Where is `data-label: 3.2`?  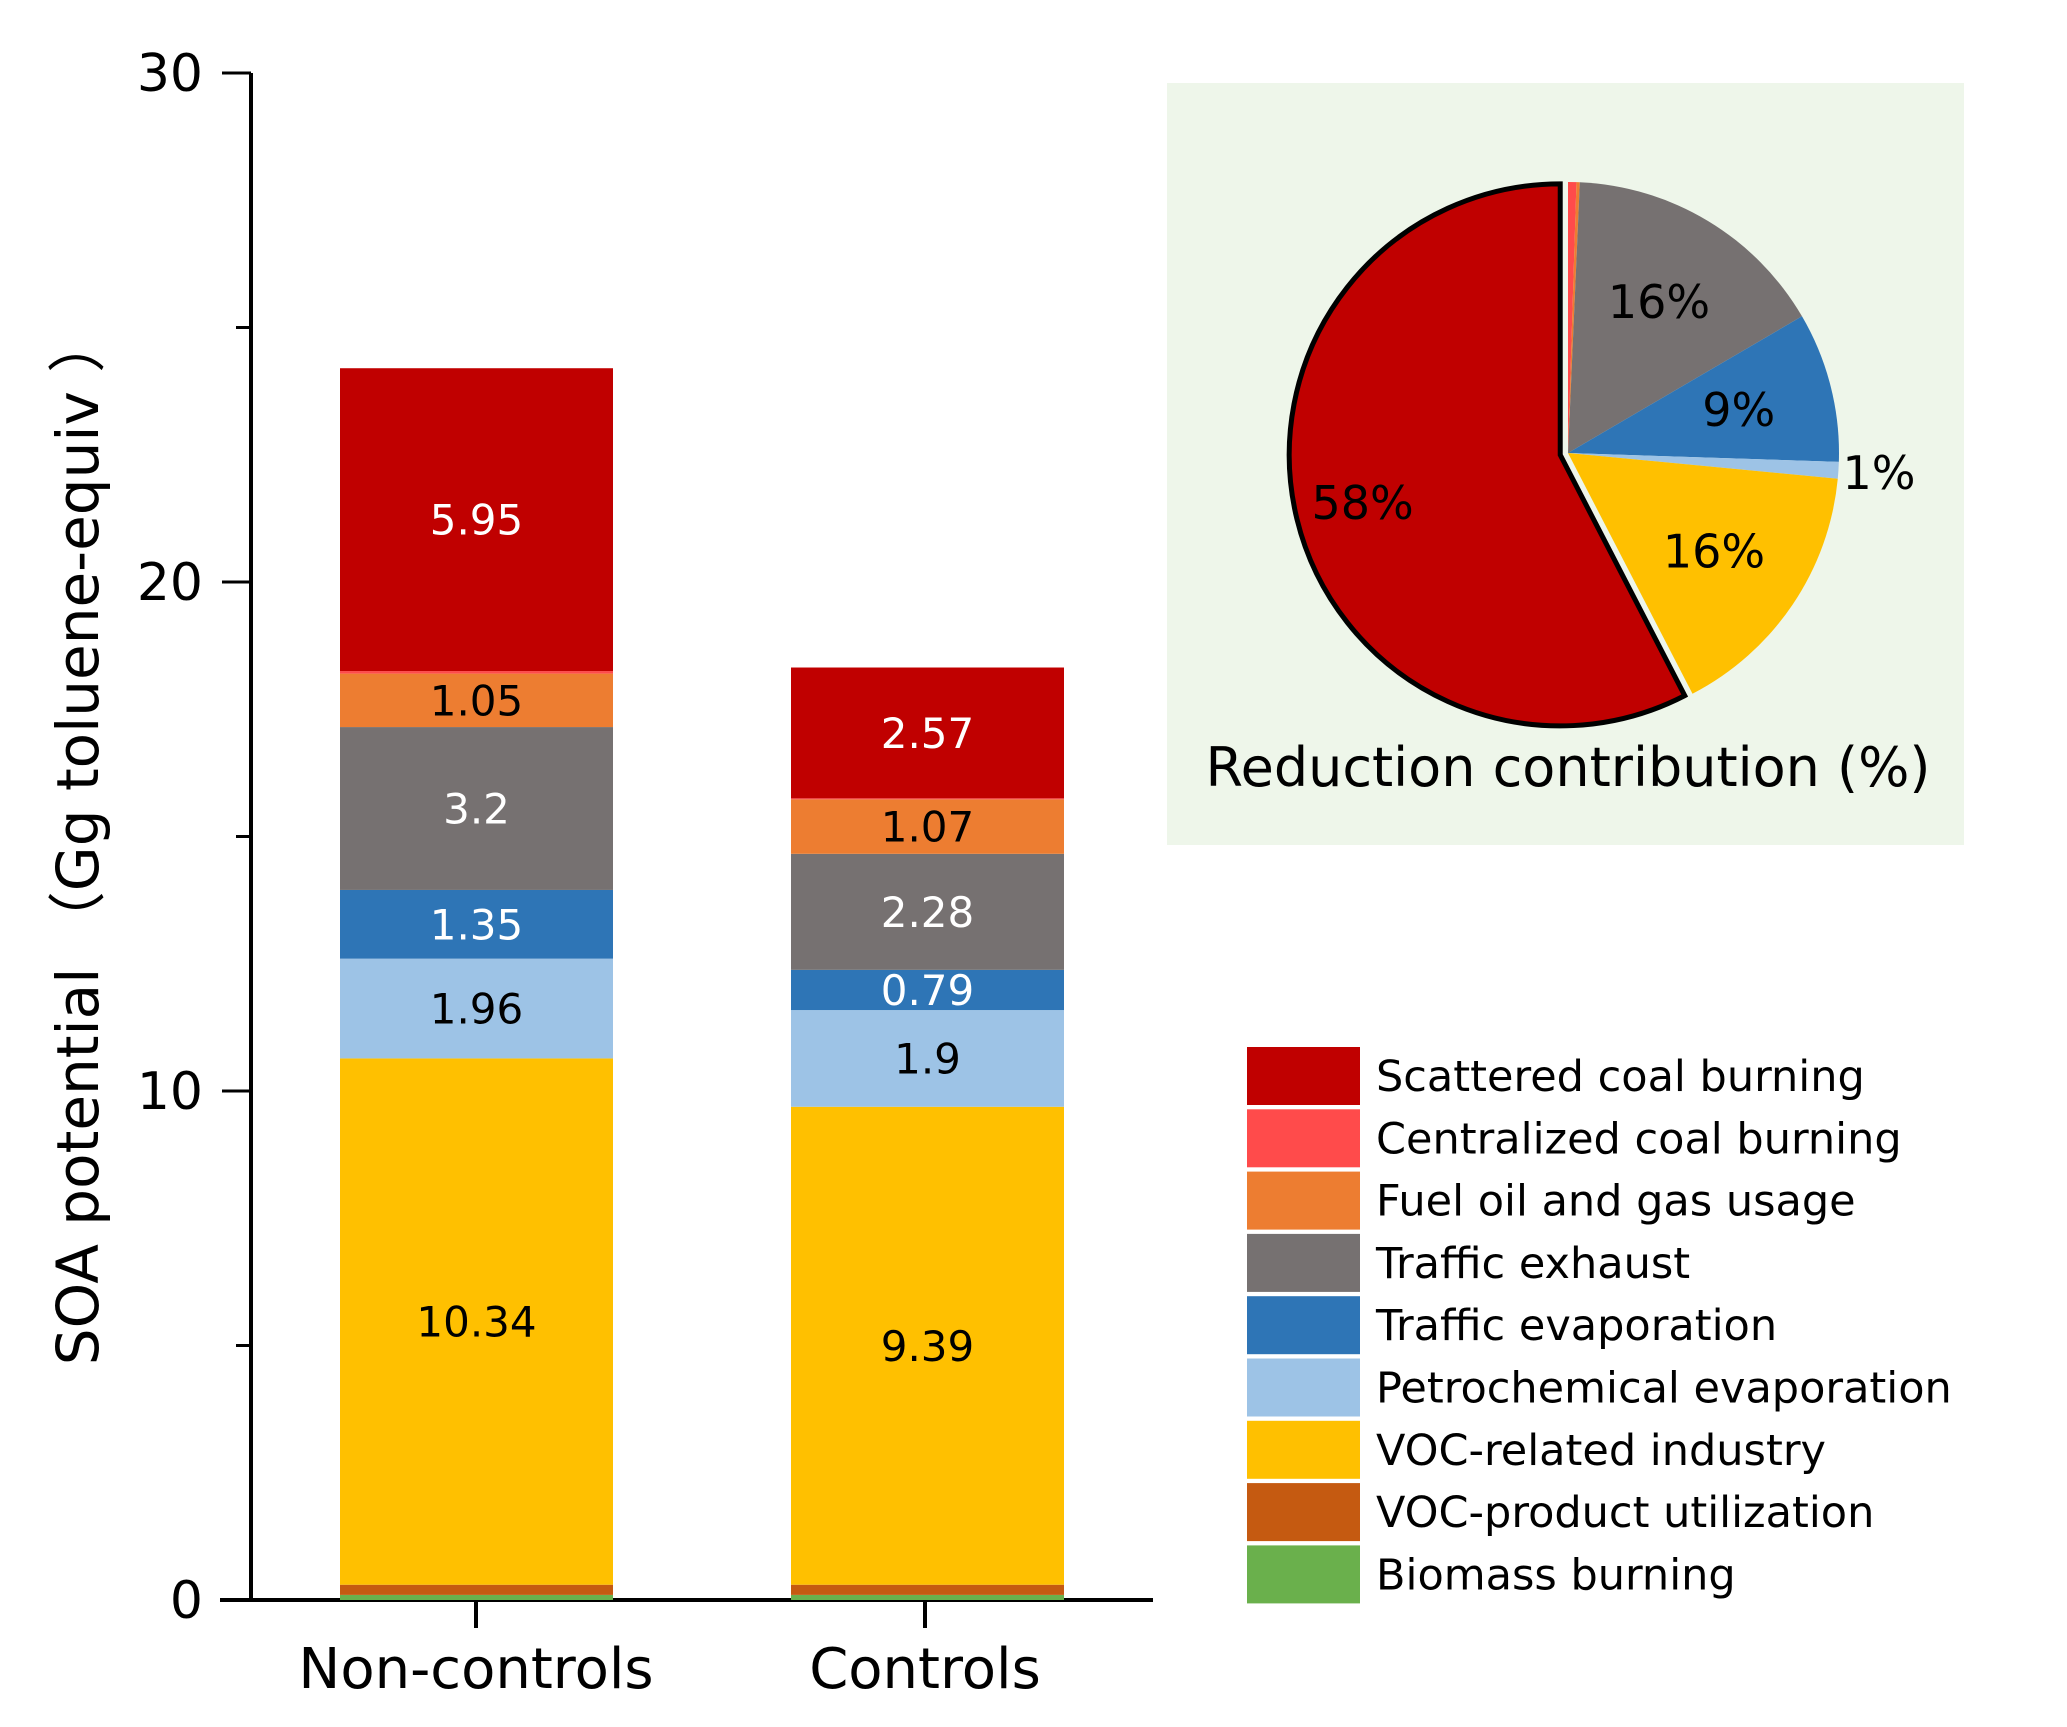
data-label: 3.2 is located at coordinates (476, 809).